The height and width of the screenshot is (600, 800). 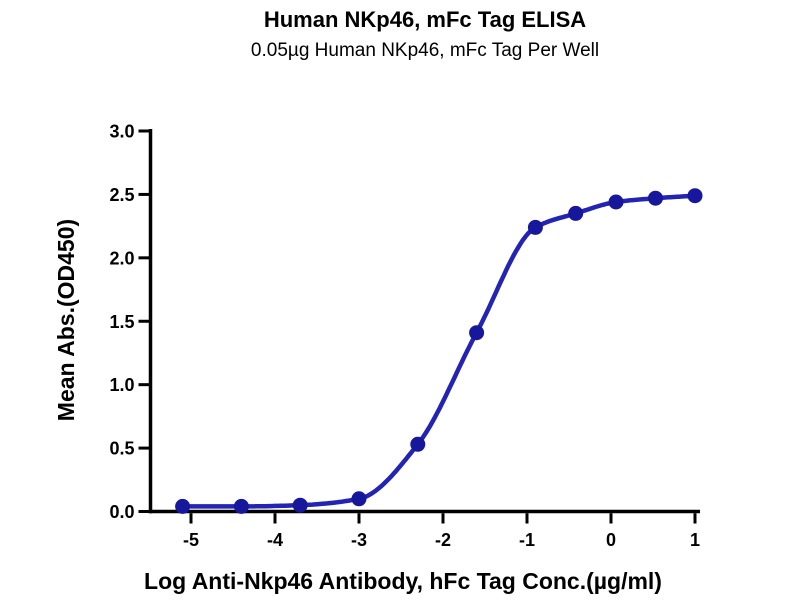 What do you see at coordinates (443, 540) in the screenshot?
I see `x-tick-label: -2` at bounding box center [443, 540].